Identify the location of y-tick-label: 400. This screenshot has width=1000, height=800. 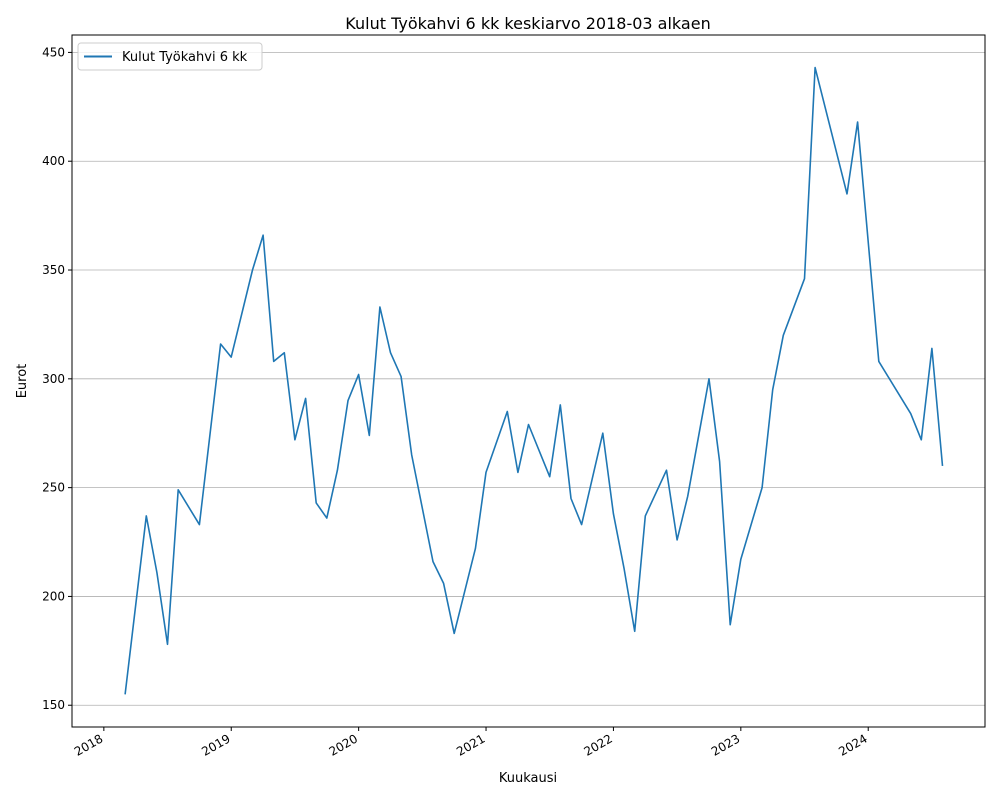
(53, 161).